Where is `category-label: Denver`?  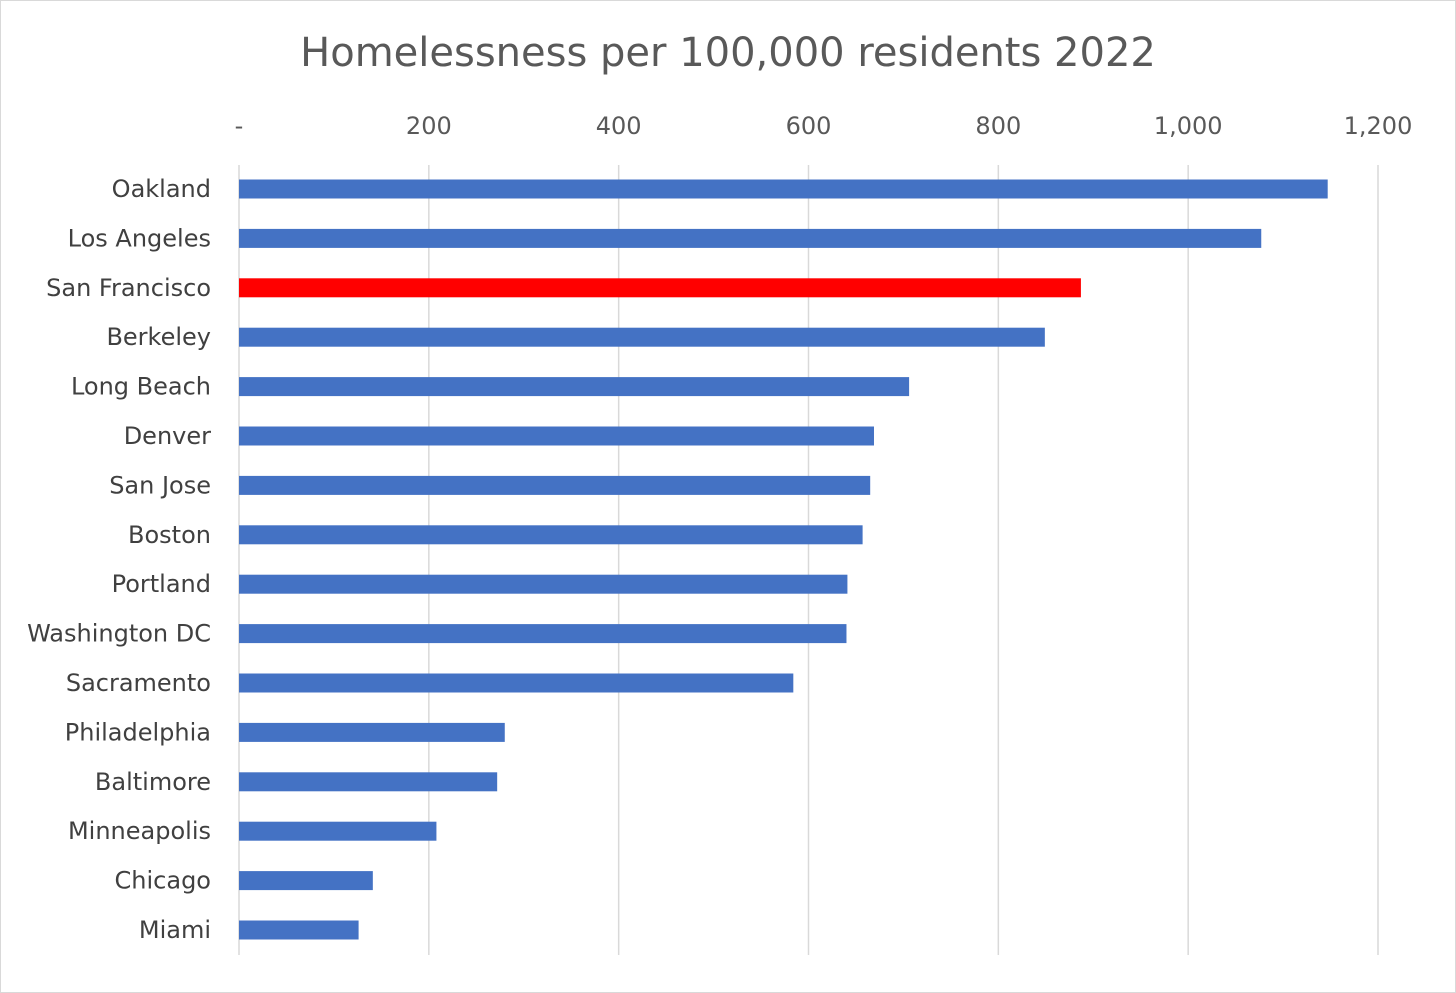 category-label: Denver is located at coordinates (167, 436).